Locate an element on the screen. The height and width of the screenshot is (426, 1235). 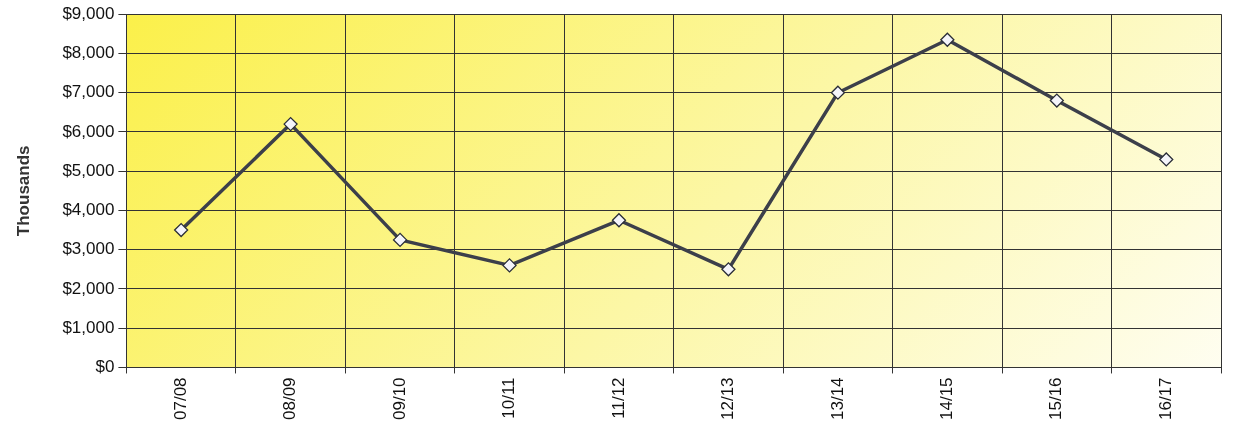
y-tick-label: $8,000 is located at coordinates (88, 53).